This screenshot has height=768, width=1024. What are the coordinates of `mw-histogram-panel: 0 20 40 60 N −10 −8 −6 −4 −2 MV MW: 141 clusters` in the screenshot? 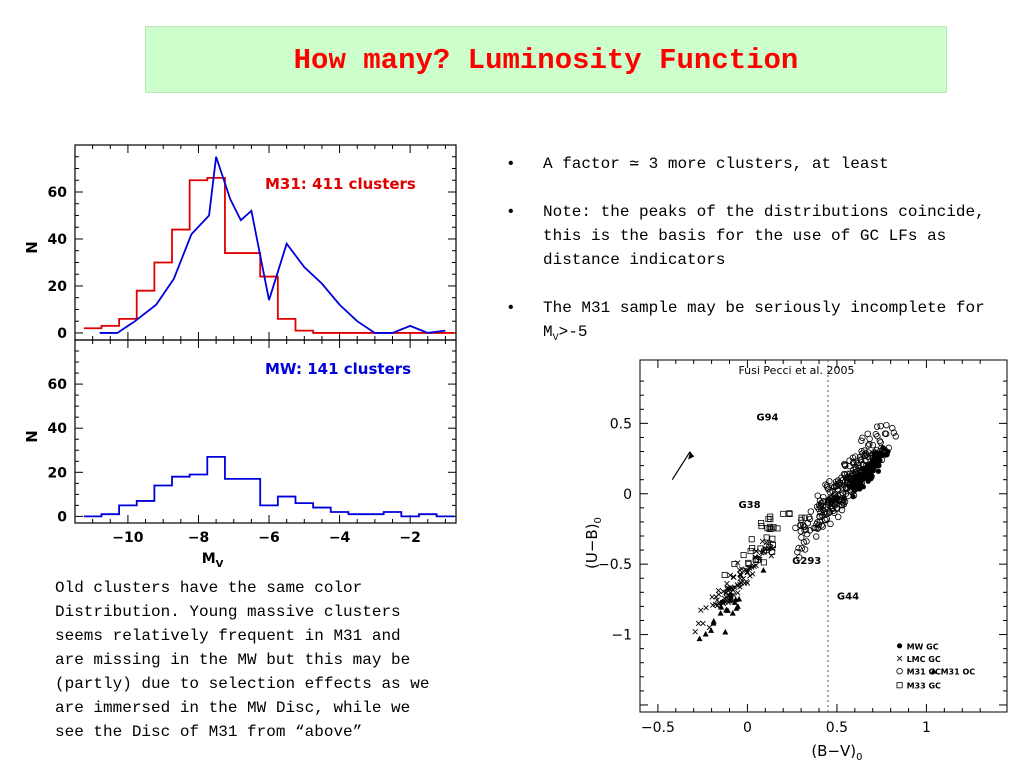 It's located at (240, 454).